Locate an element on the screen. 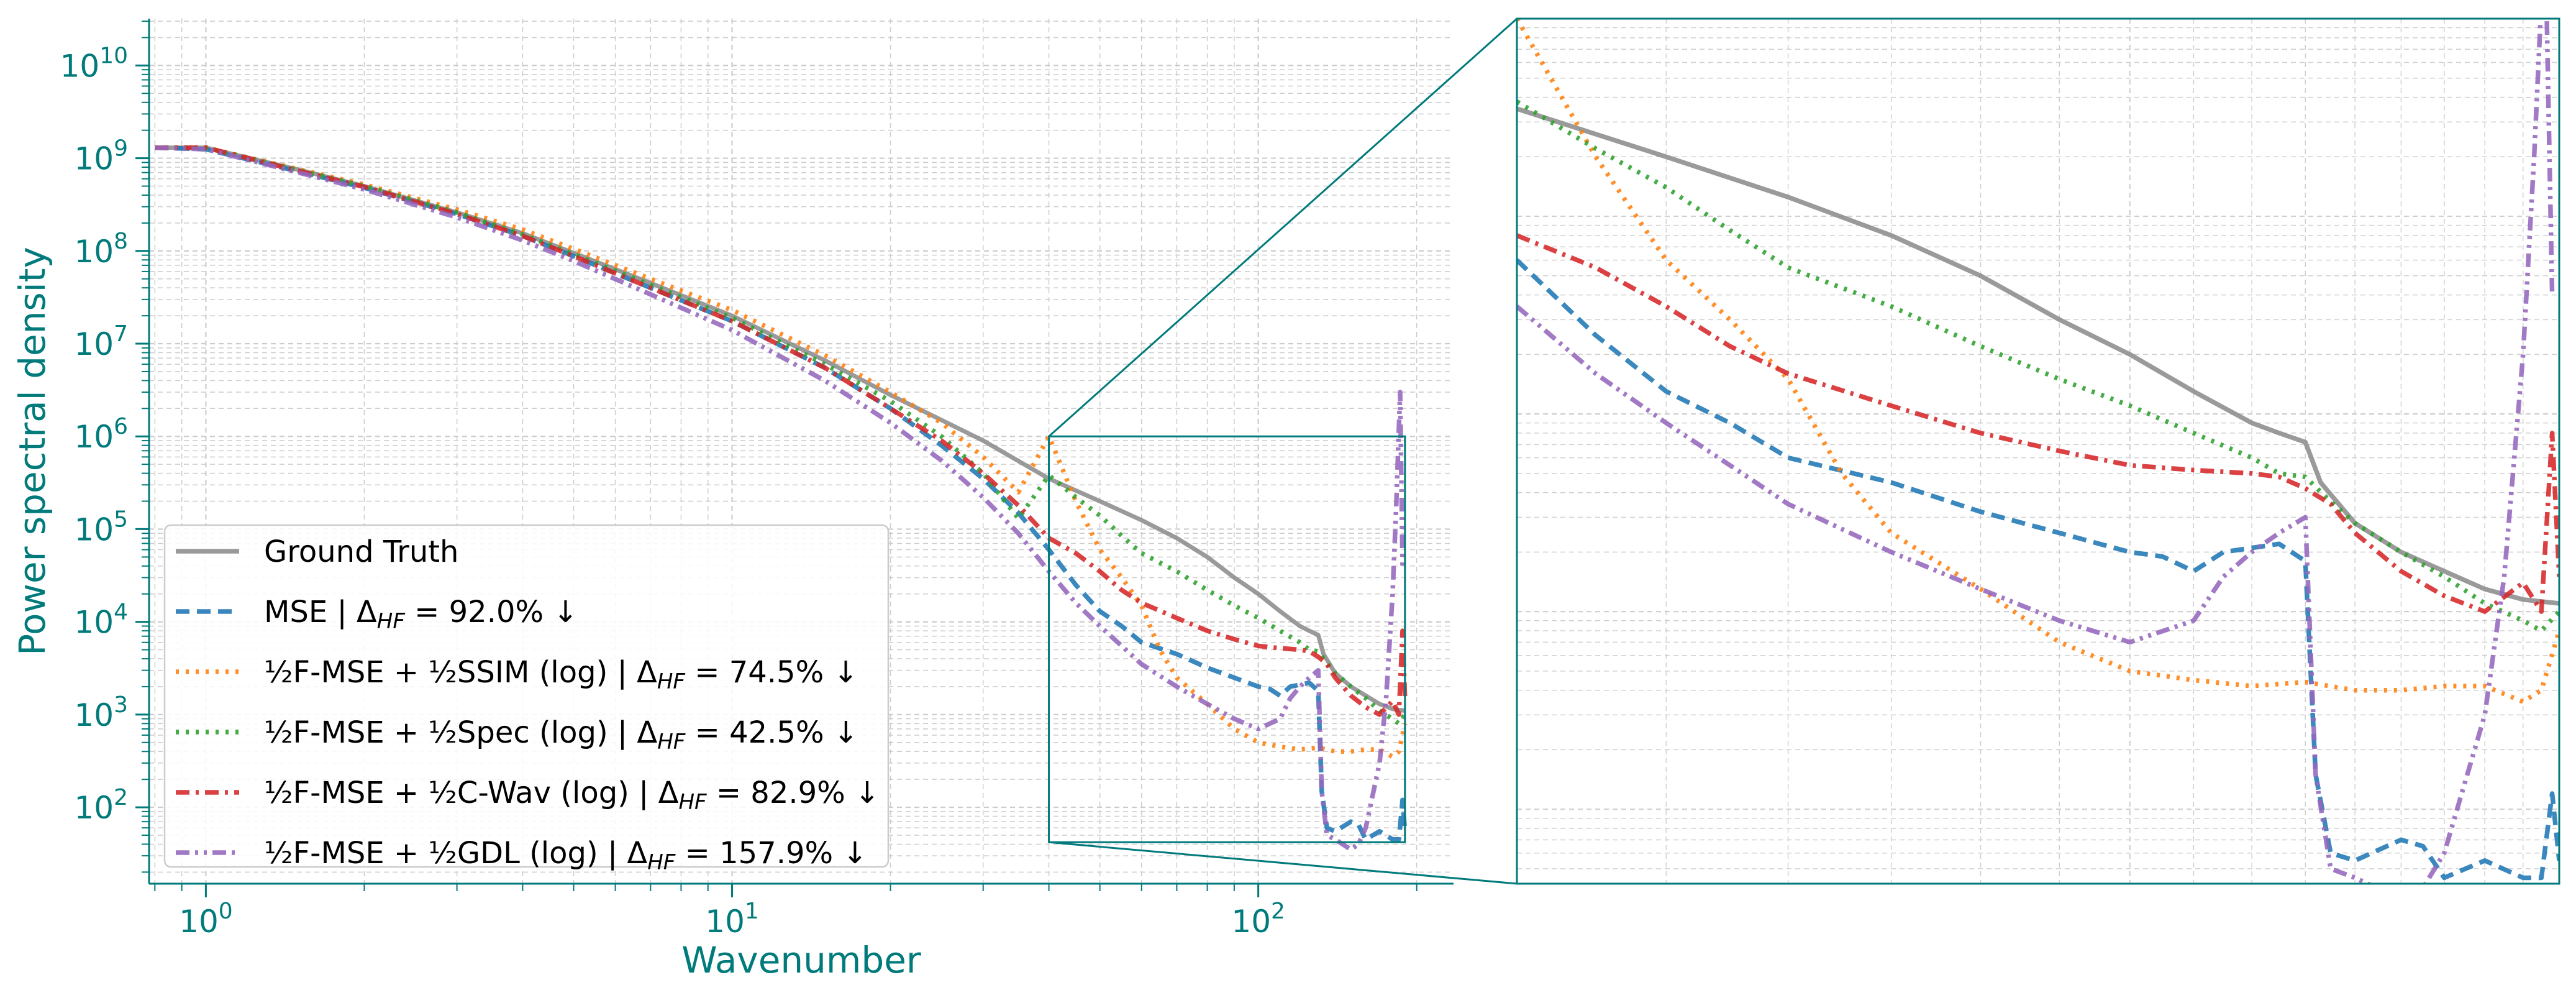  zoom-connector-top is located at coordinates (1283, 227).